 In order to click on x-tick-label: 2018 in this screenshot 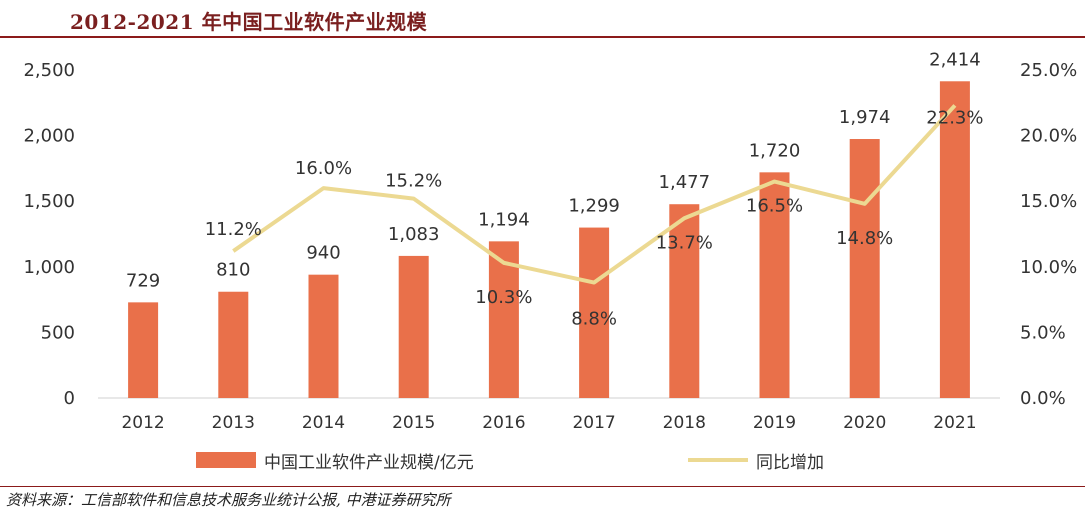, I will do `click(684, 423)`.